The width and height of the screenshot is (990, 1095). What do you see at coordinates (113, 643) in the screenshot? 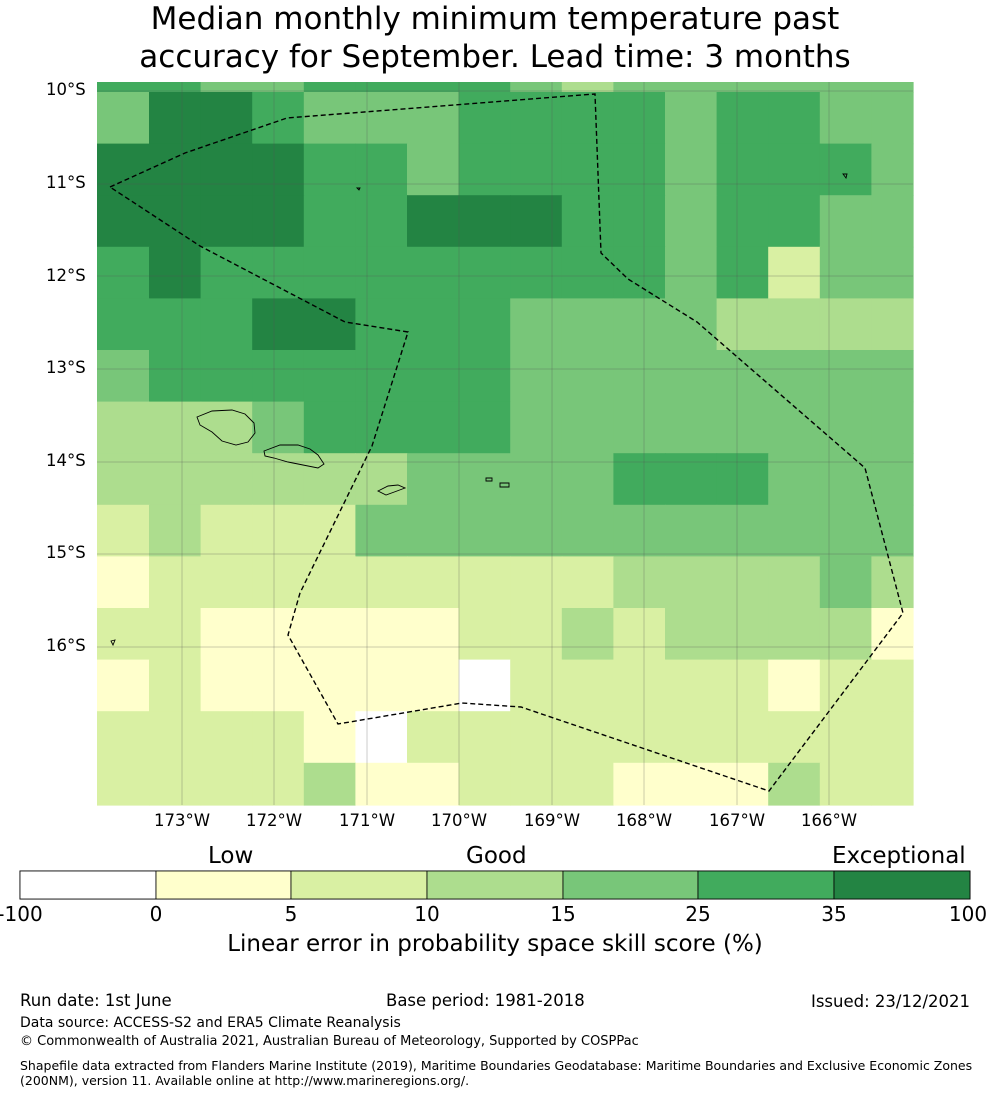
I see `islet-west` at bounding box center [113, 643].